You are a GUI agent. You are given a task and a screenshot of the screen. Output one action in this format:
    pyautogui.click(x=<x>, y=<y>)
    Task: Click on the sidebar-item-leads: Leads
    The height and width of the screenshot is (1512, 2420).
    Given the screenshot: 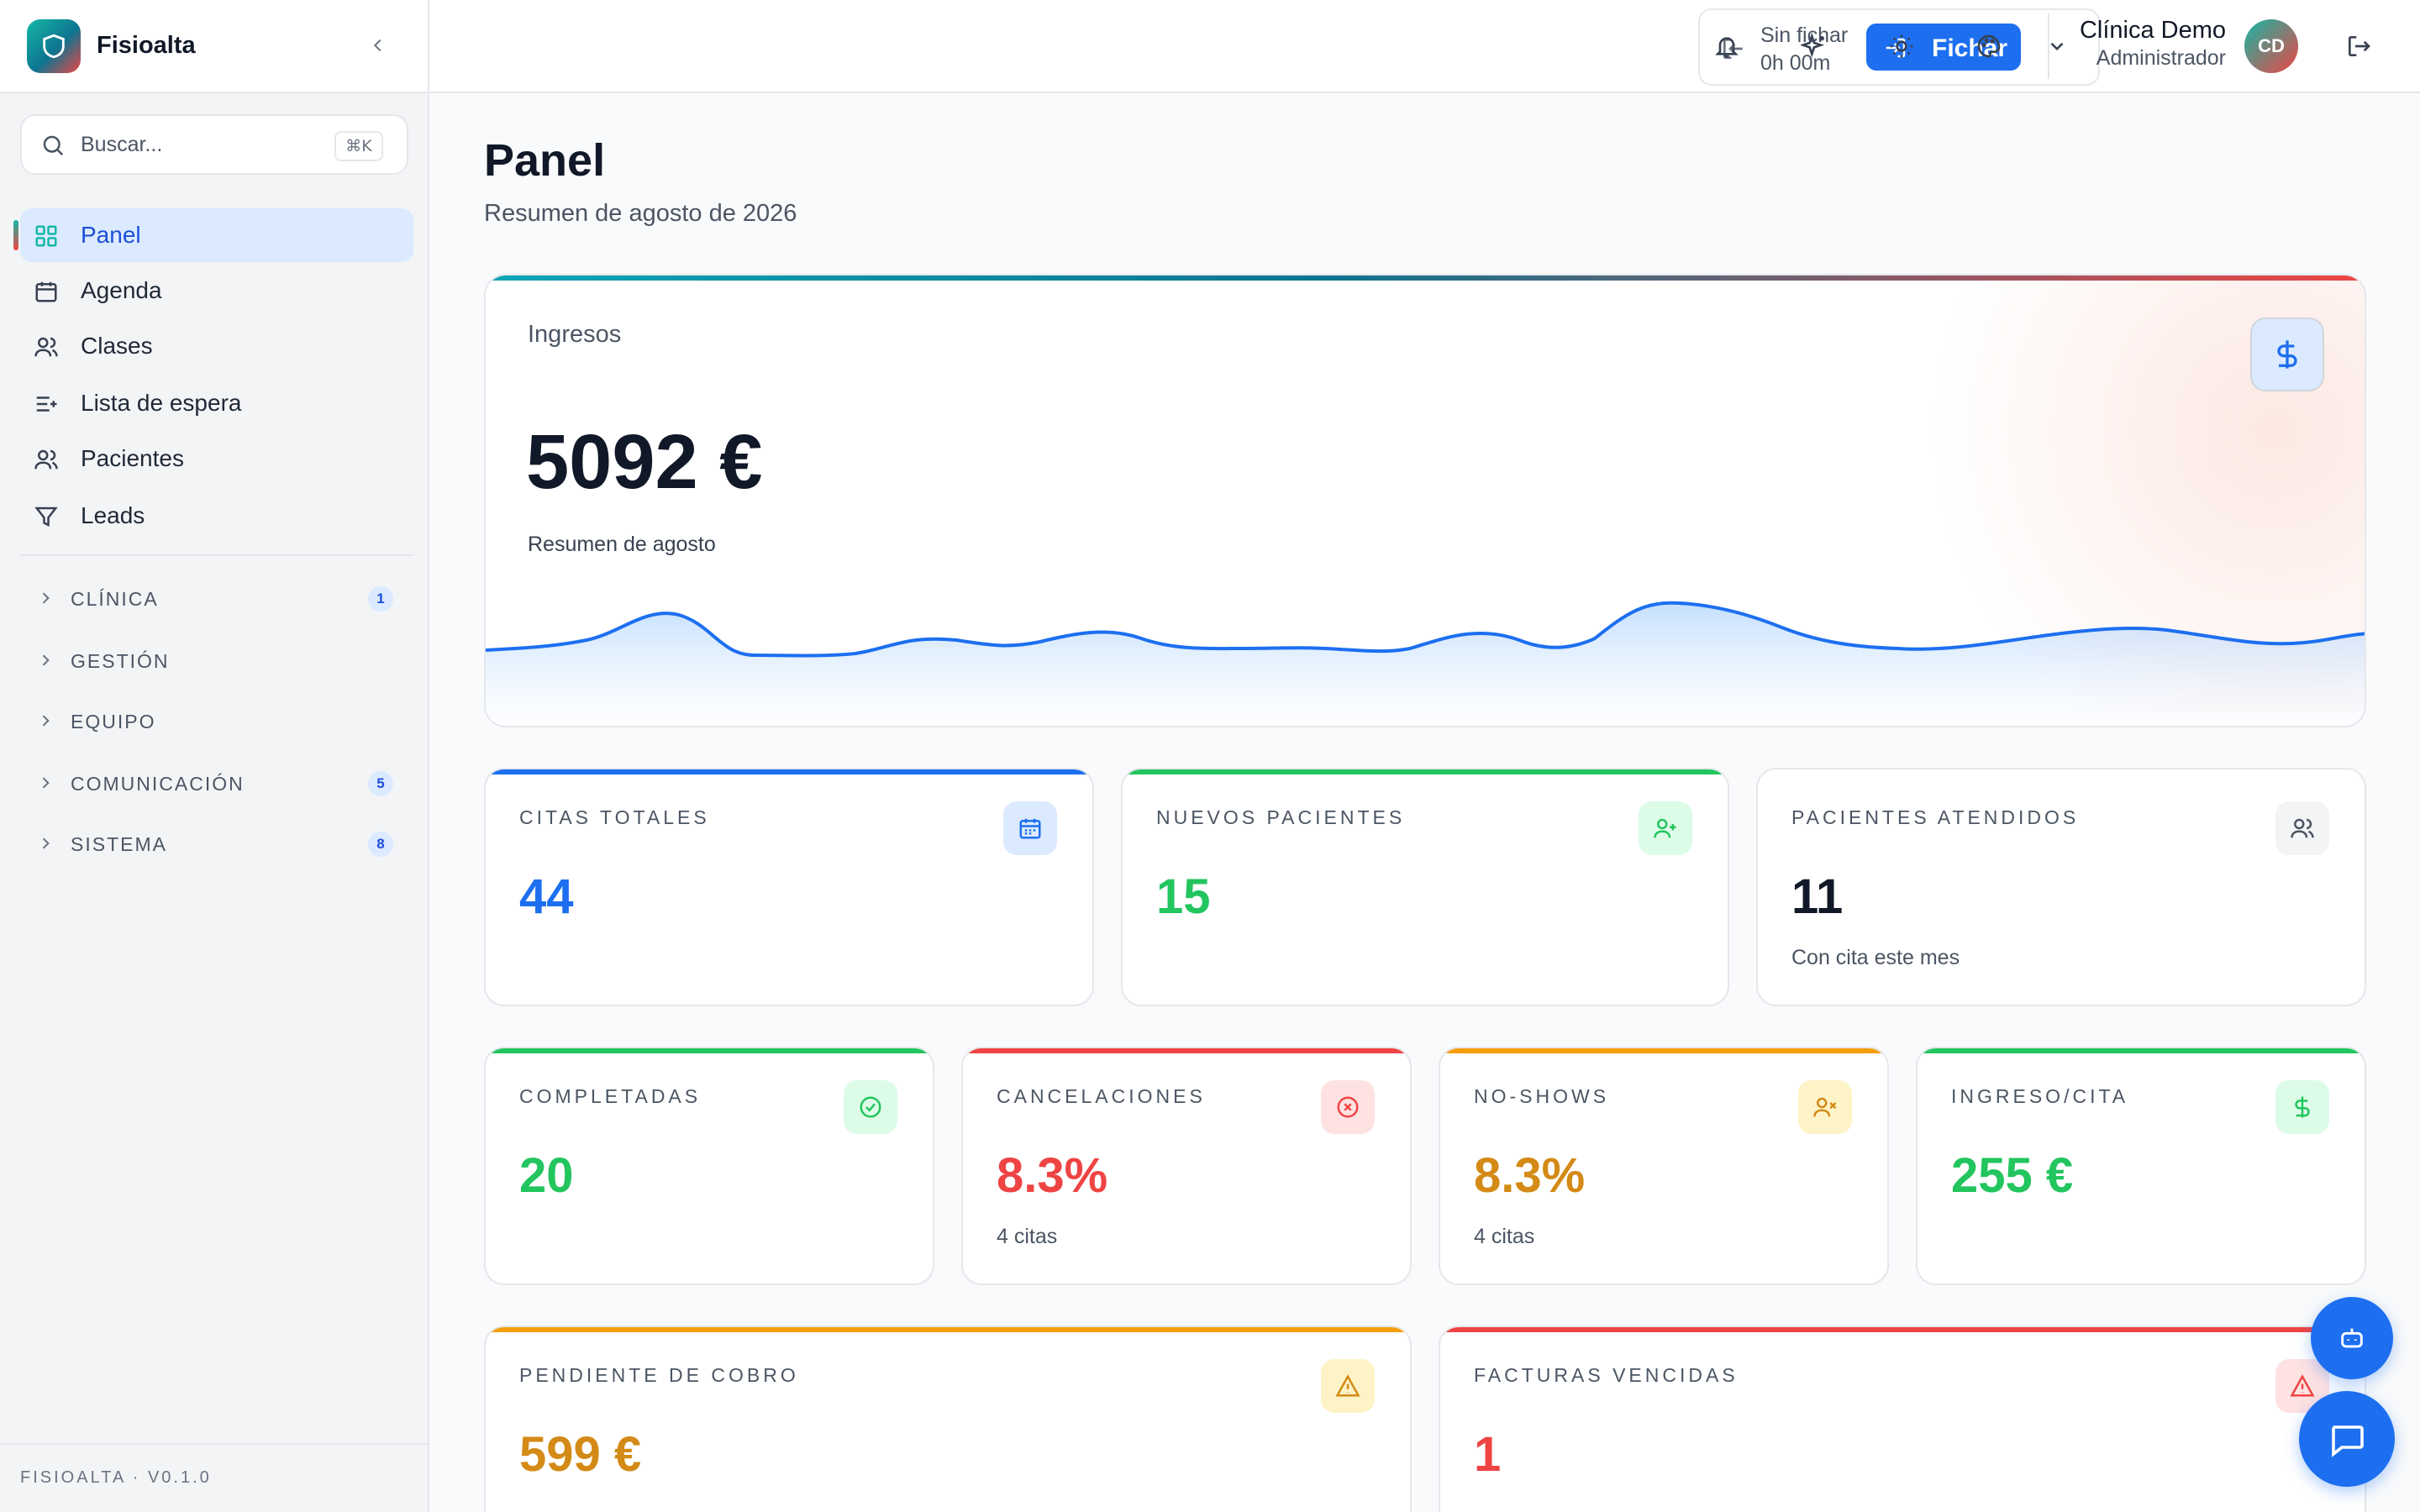 What is the action you would take?
    pyautogui.click(x=217, y=516)
    